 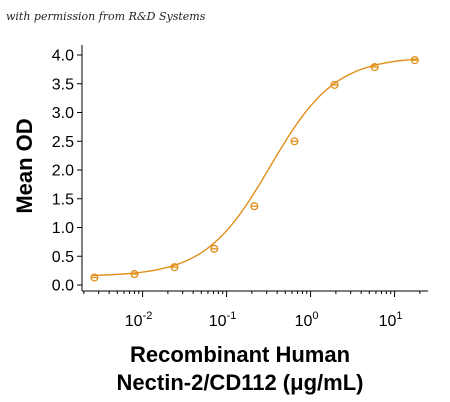 I want to click on y-tick-label: 0.0, so click(x=63, y=286).